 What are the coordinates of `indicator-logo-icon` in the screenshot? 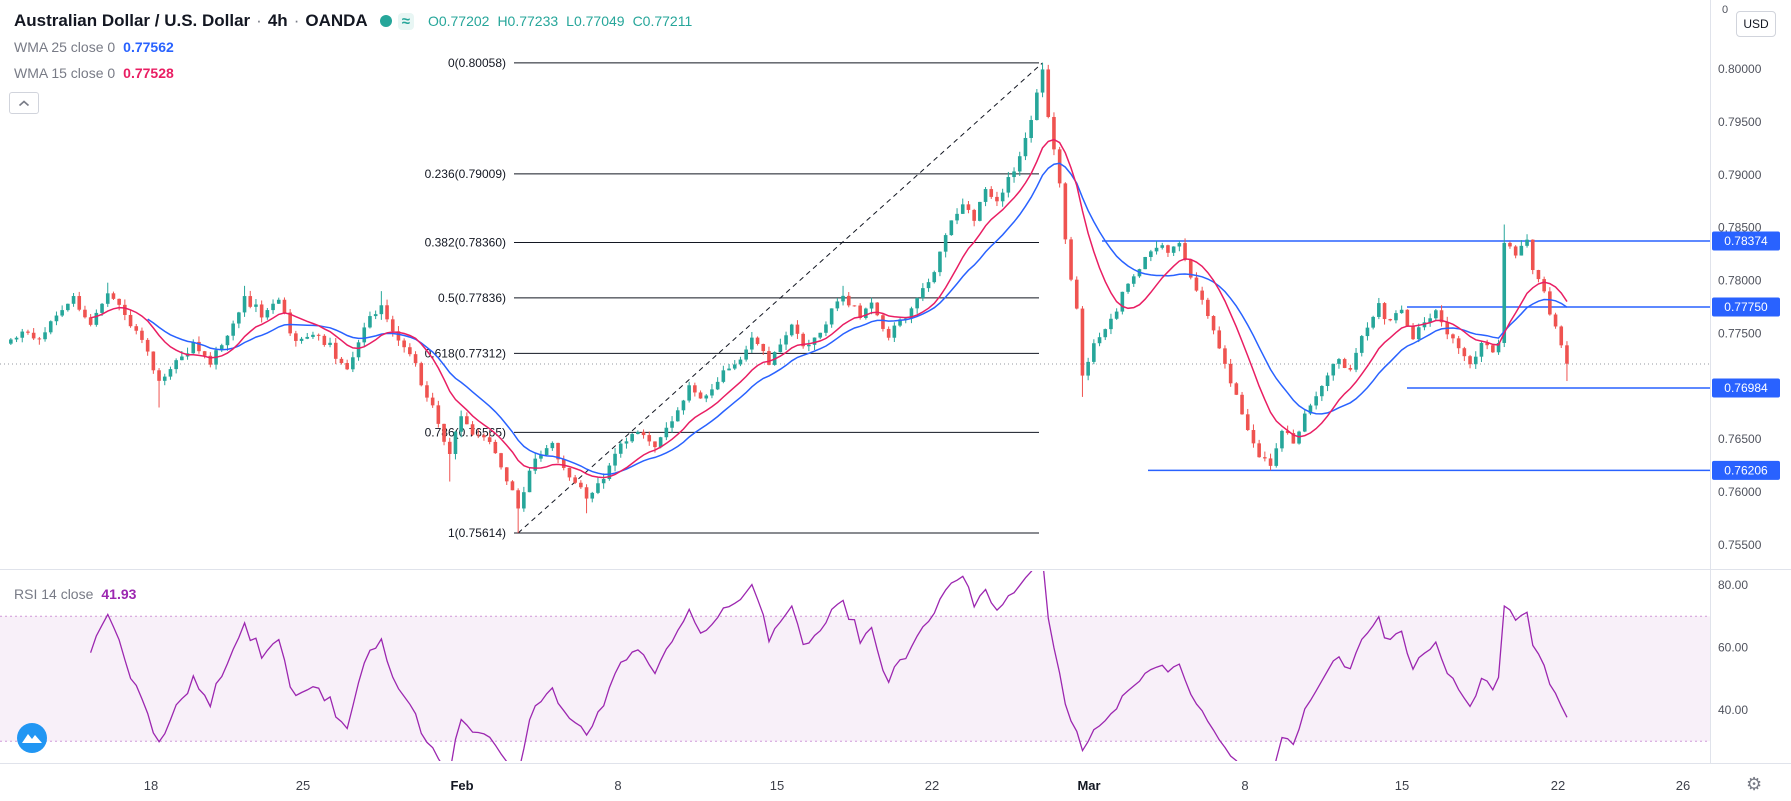 It's located at (32, 740).